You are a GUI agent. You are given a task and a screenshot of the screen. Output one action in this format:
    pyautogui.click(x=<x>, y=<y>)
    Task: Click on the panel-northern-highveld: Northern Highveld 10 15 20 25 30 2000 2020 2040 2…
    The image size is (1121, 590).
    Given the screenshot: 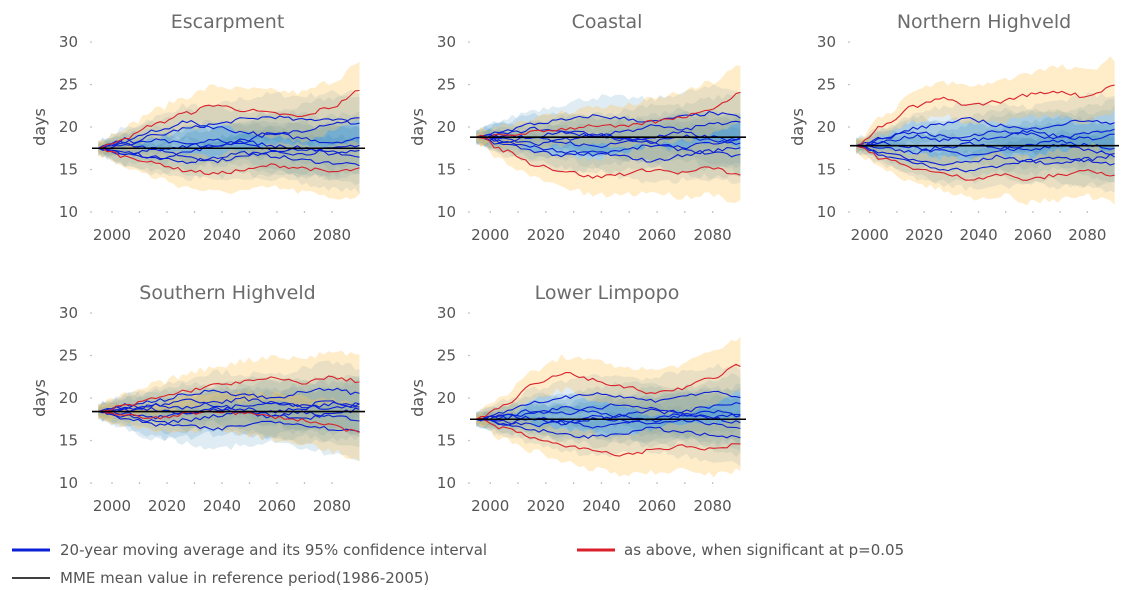 What is the action you would take?
    pyautogui.click(x=953, y=127)
    